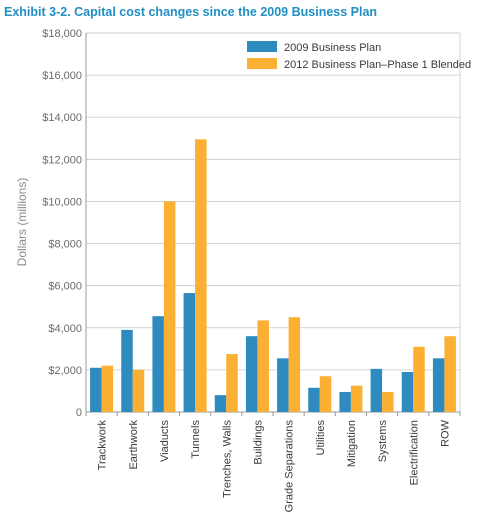 The width and height of the screenshot is (478, 515). I want to click on legend-label-1: 2009 Business Plan, so click(332, 48).